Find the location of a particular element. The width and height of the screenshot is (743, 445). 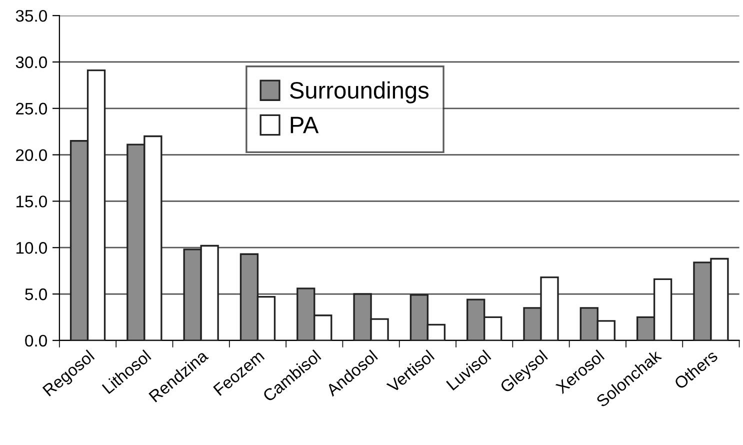

y-tick-label: 30.0 is located at coordinates (31, 62).